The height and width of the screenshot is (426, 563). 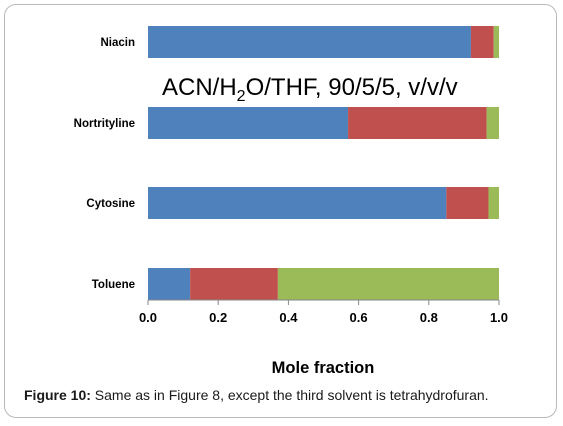 I want to click on category-label-toluene: Toluene, so click(x=113, y=285).